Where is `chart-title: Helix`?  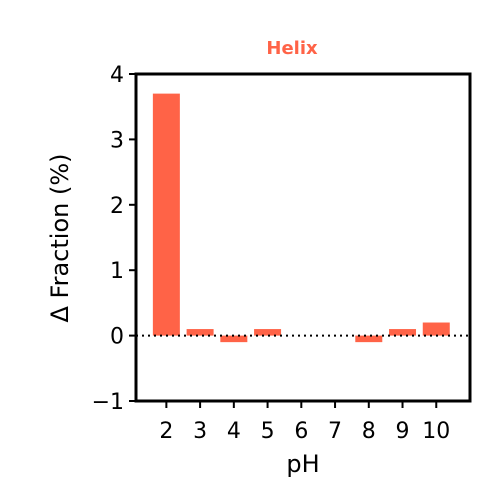
chart-title: Helix is located at coordinates (292, 48).